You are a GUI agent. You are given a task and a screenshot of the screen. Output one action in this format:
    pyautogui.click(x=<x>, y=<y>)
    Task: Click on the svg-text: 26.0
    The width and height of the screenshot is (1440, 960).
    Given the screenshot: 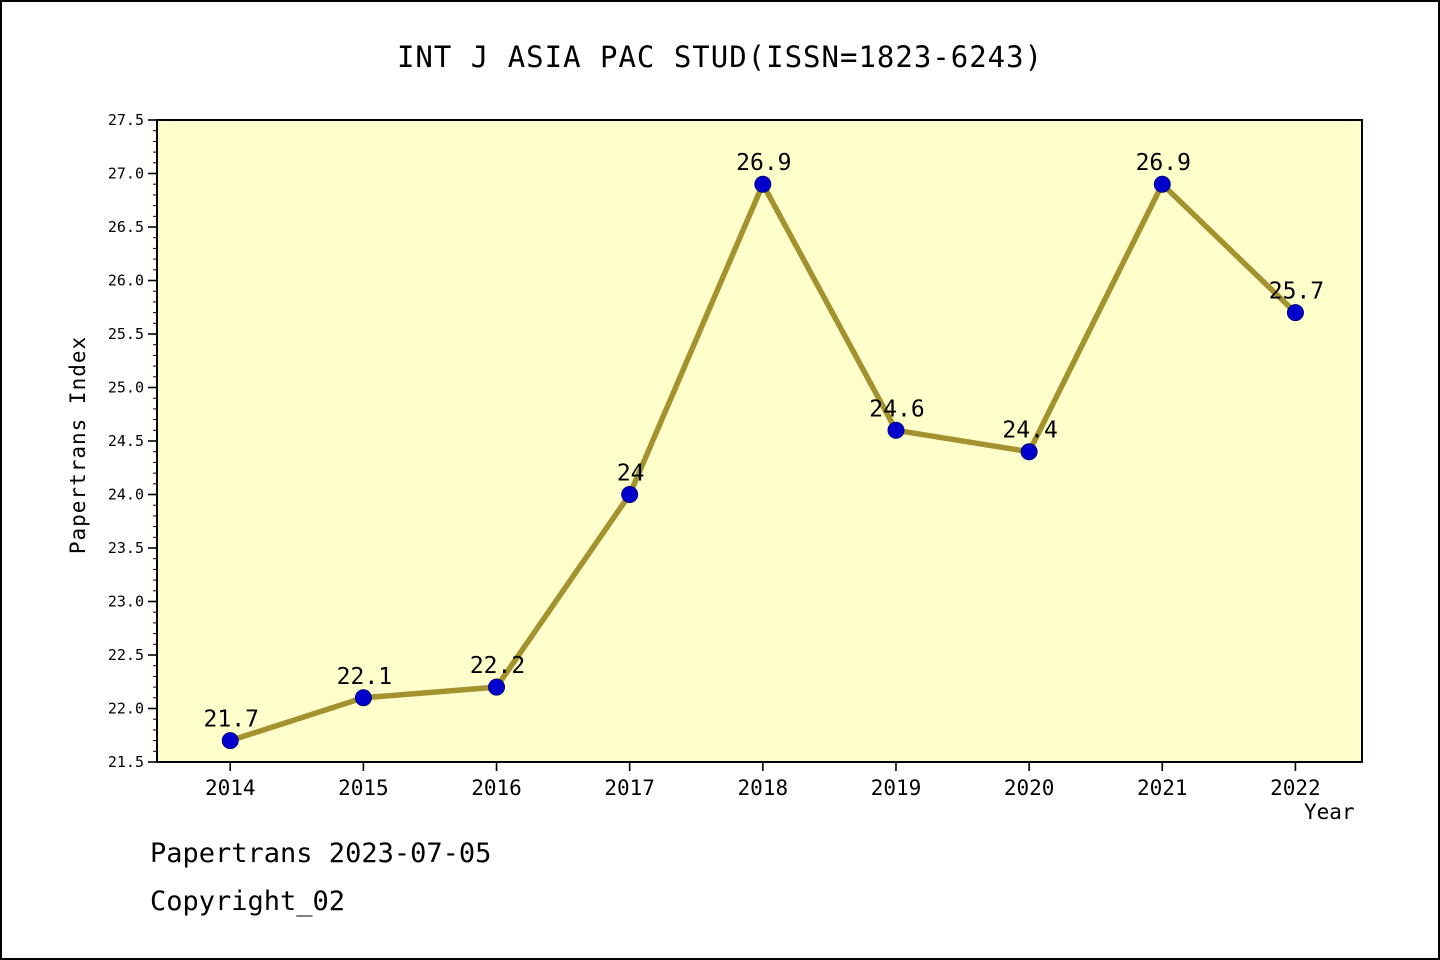 What is the action you would take?
    pyautogui.click(x=126, y=281)
    